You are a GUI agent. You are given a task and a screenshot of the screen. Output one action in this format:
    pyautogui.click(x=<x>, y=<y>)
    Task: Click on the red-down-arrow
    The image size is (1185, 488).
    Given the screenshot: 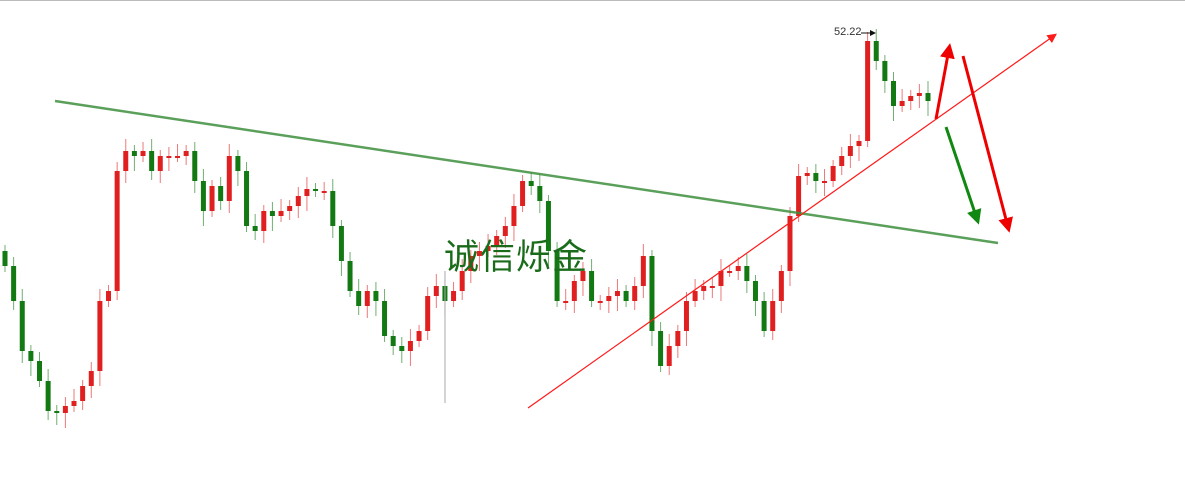 What is the action you would take?
    pyautogui.click(x=987, y=144)
    